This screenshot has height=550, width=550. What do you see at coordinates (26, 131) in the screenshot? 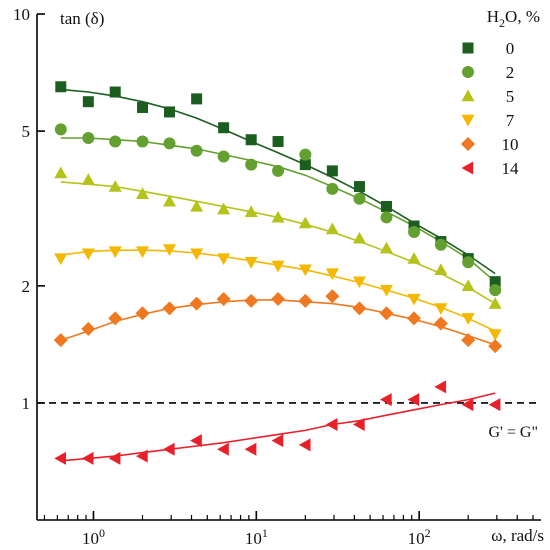
I see `y-tick-label: 5` at bounding box center [26, 131].